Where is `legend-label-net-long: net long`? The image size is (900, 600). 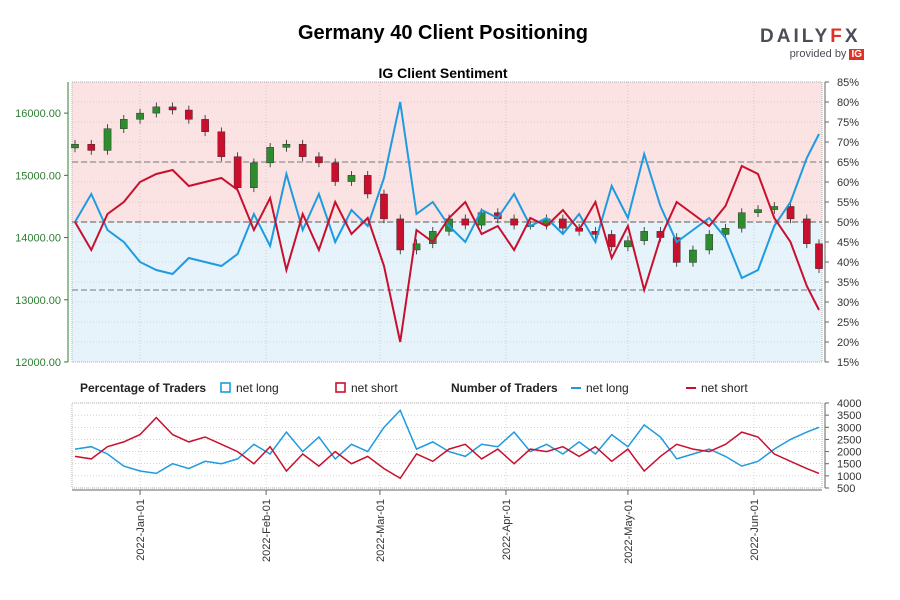 legend-label-net-long: net long is located at coordinates (257, 388).